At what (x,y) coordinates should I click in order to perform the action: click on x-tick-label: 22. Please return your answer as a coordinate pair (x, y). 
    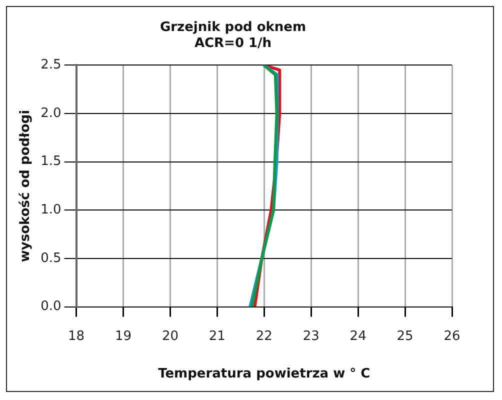
    Looking at the image, I should click on (264, 336).